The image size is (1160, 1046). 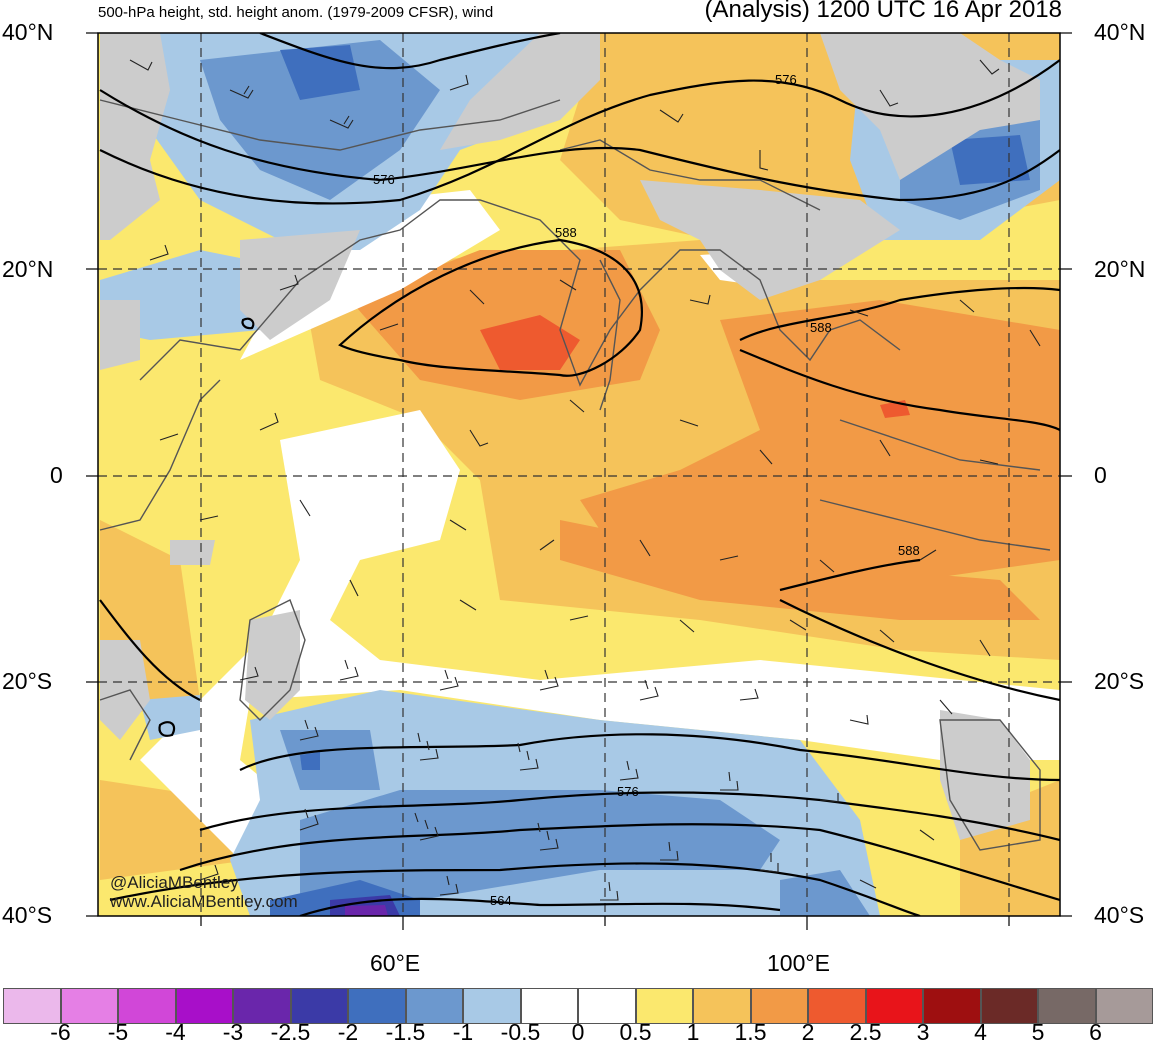 What do you see at coordinates (1120, 269) in the screenshot?
I see `lat-label-right-20n: 20°N` at bounding box center [1120, 269].